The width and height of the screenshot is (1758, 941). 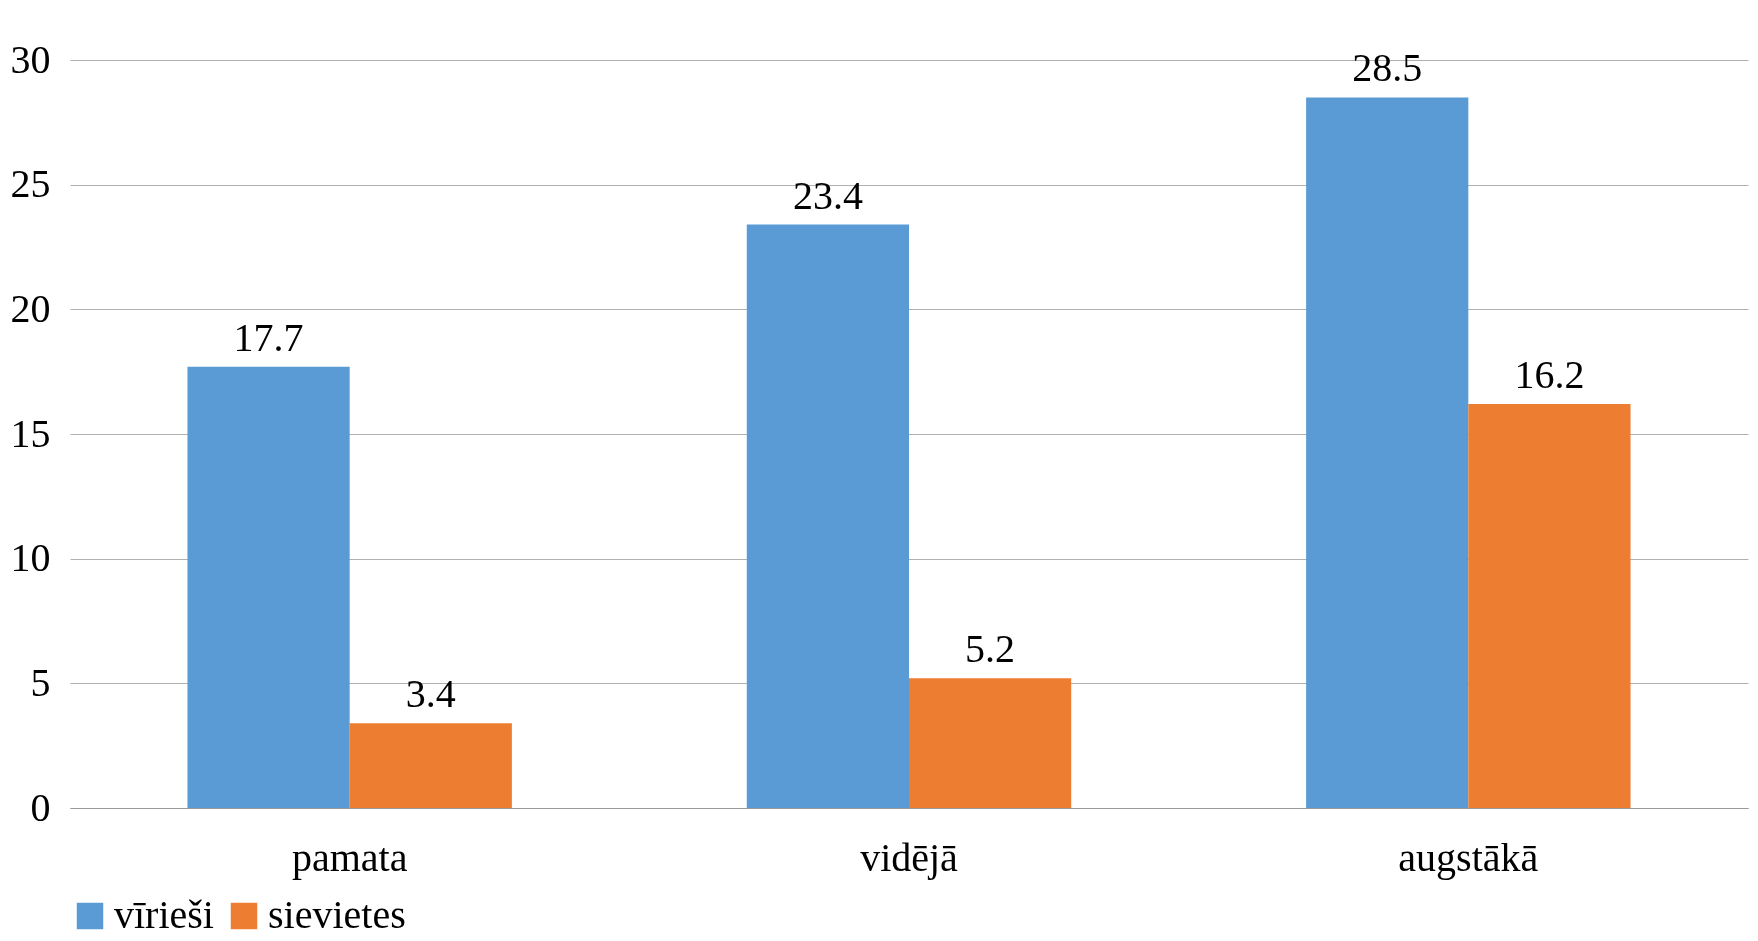 I want to click on x-tick-label: pamata, so click(x=349, y=857).